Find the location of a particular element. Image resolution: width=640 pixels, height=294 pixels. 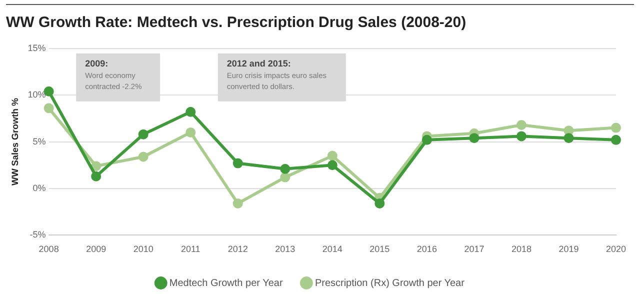

y-axis-title: WW Sales Growth % is located at coordinates (15, 142).